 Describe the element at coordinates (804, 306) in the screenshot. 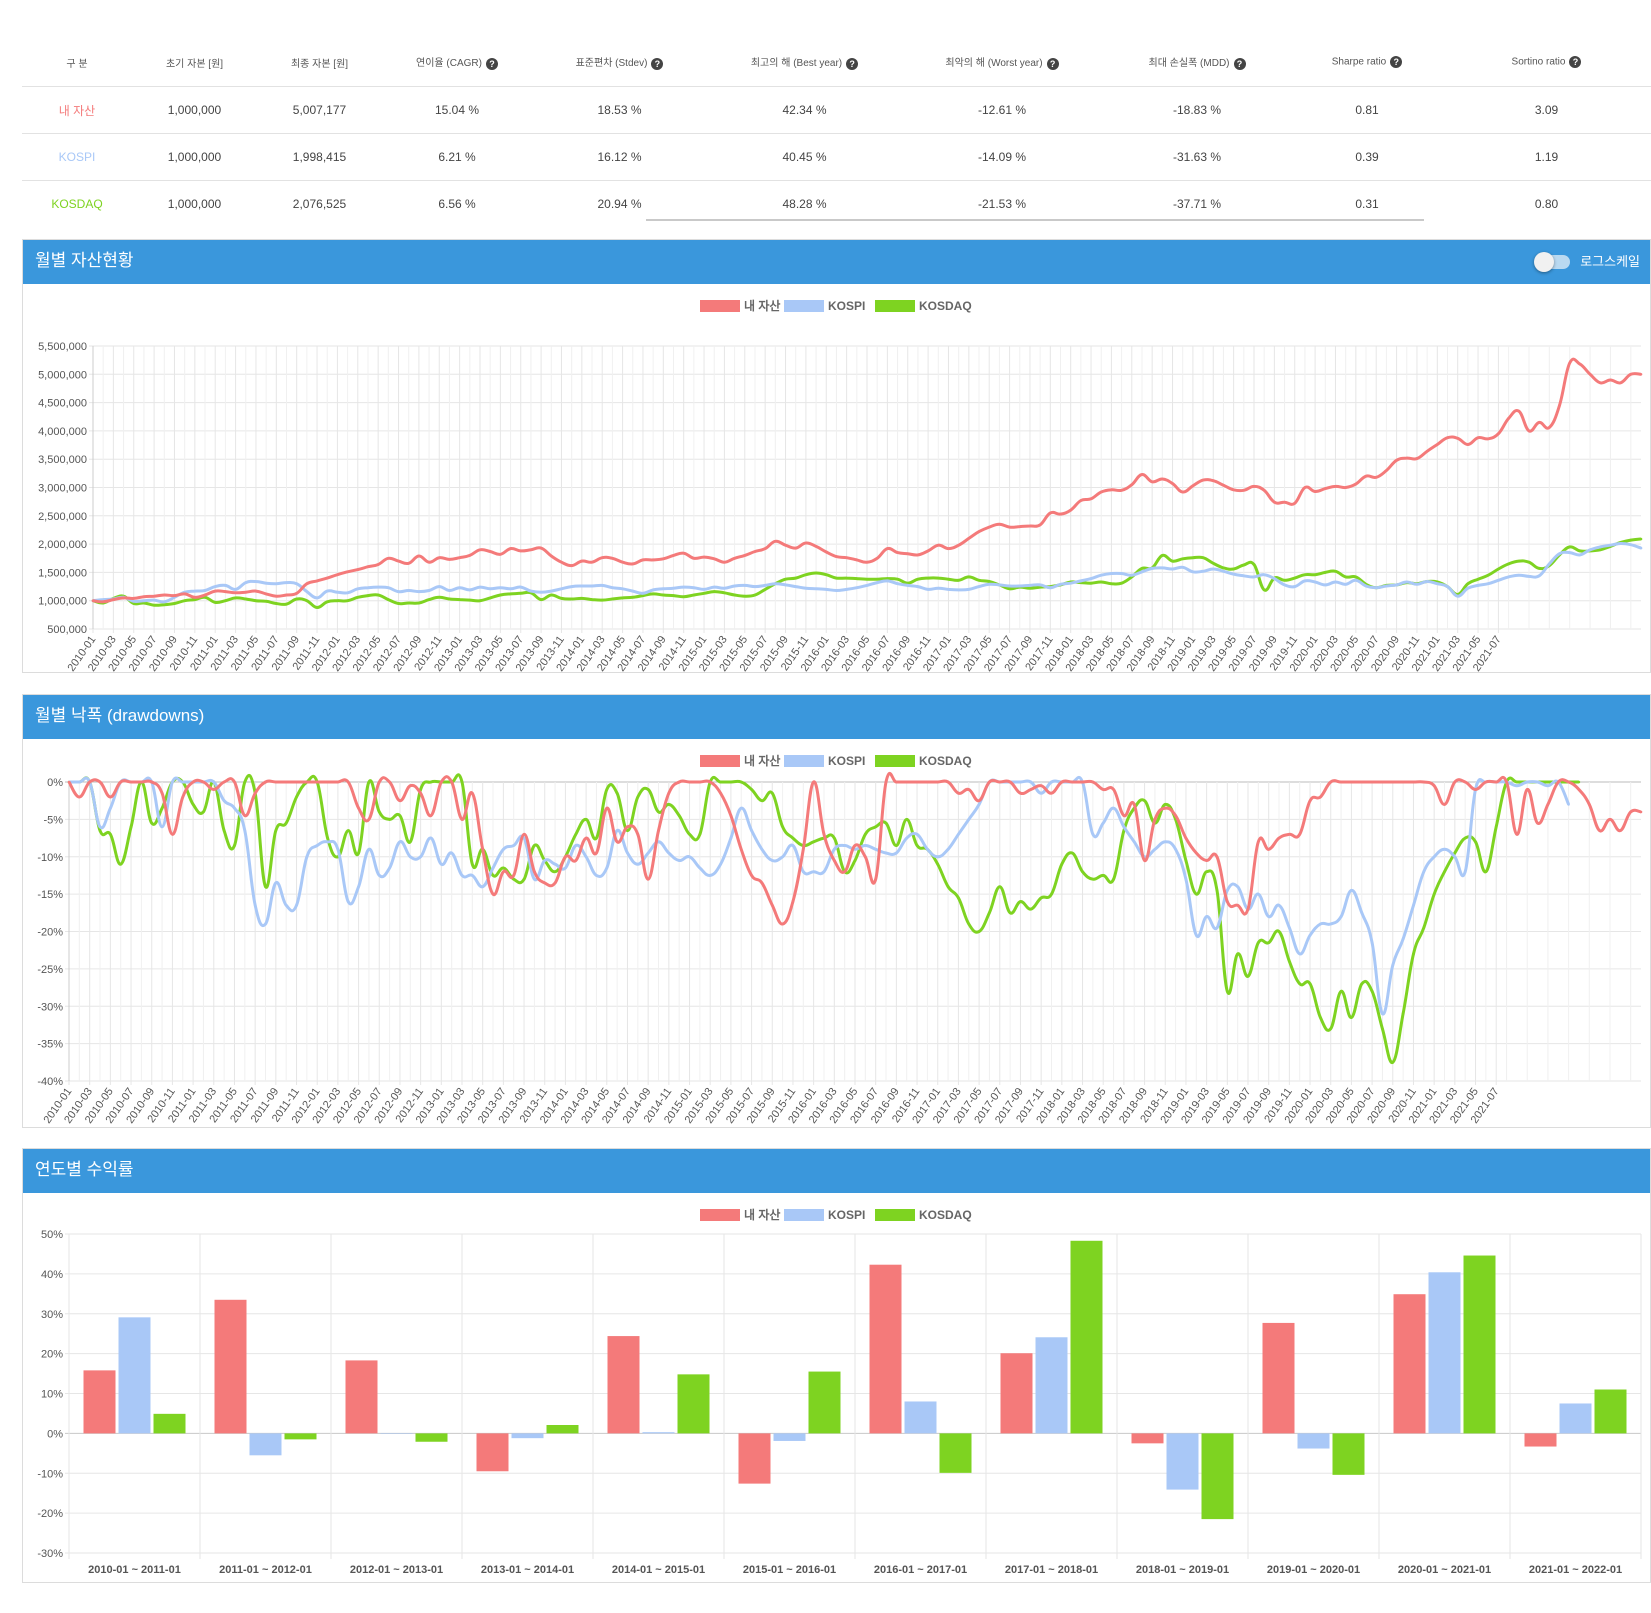

I see `legend-swatch` at that location.